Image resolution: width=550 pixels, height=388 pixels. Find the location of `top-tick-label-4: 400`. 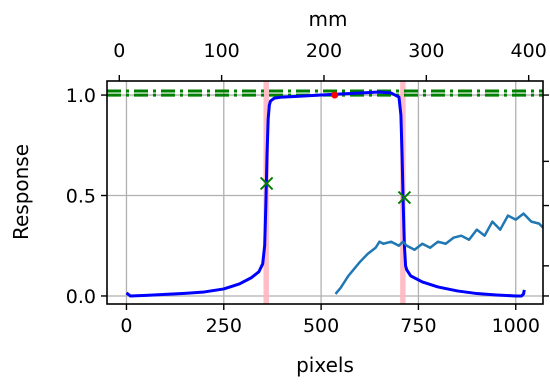

top-tick-label-4: 400 is located at coordinates (529, 51).